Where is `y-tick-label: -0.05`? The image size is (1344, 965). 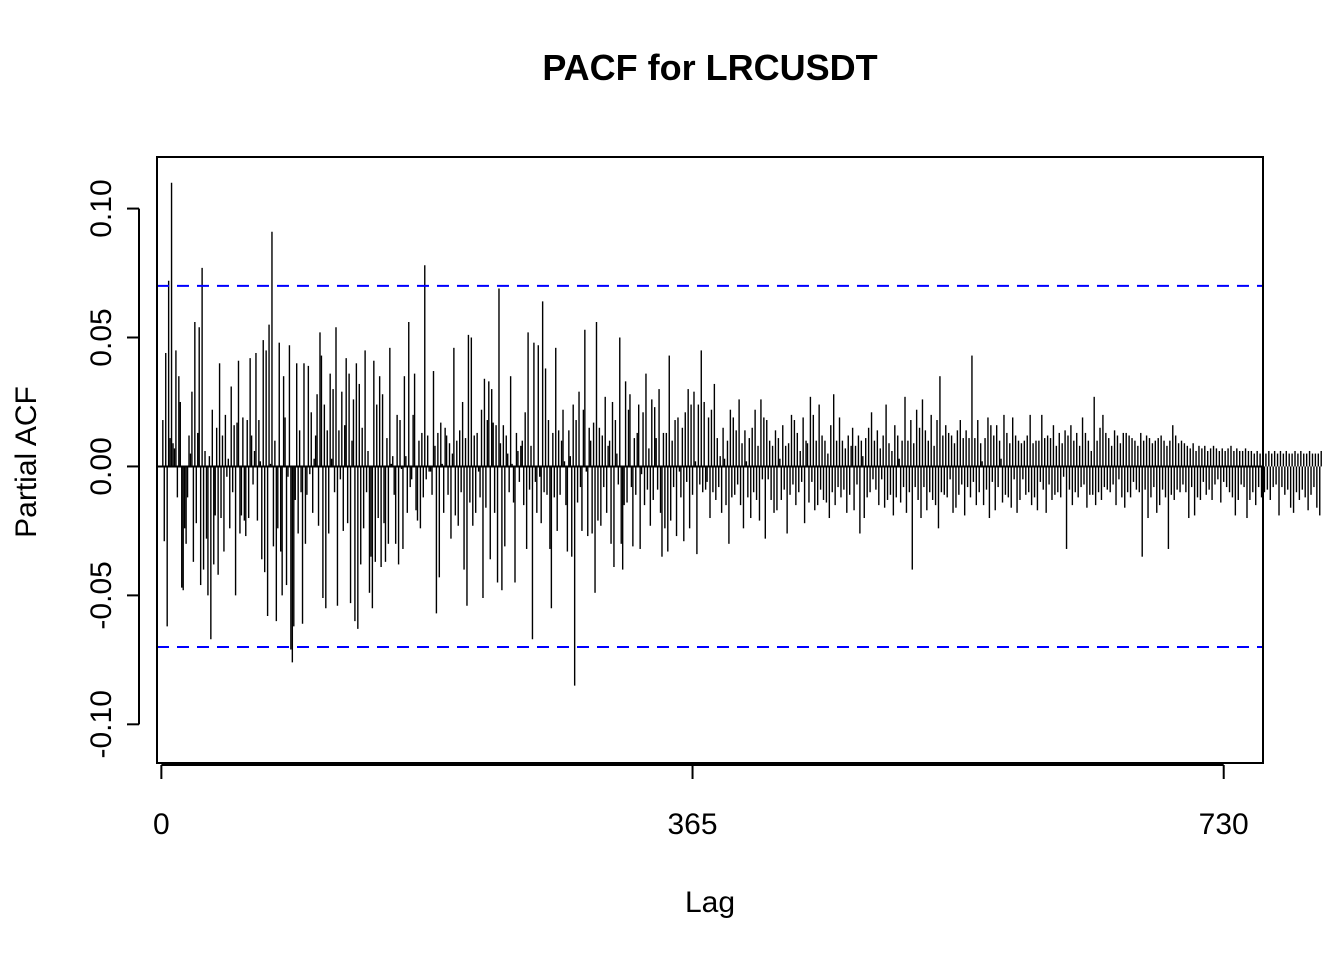 y-tick-label: -0.05 is located at coordinates (101, 595).